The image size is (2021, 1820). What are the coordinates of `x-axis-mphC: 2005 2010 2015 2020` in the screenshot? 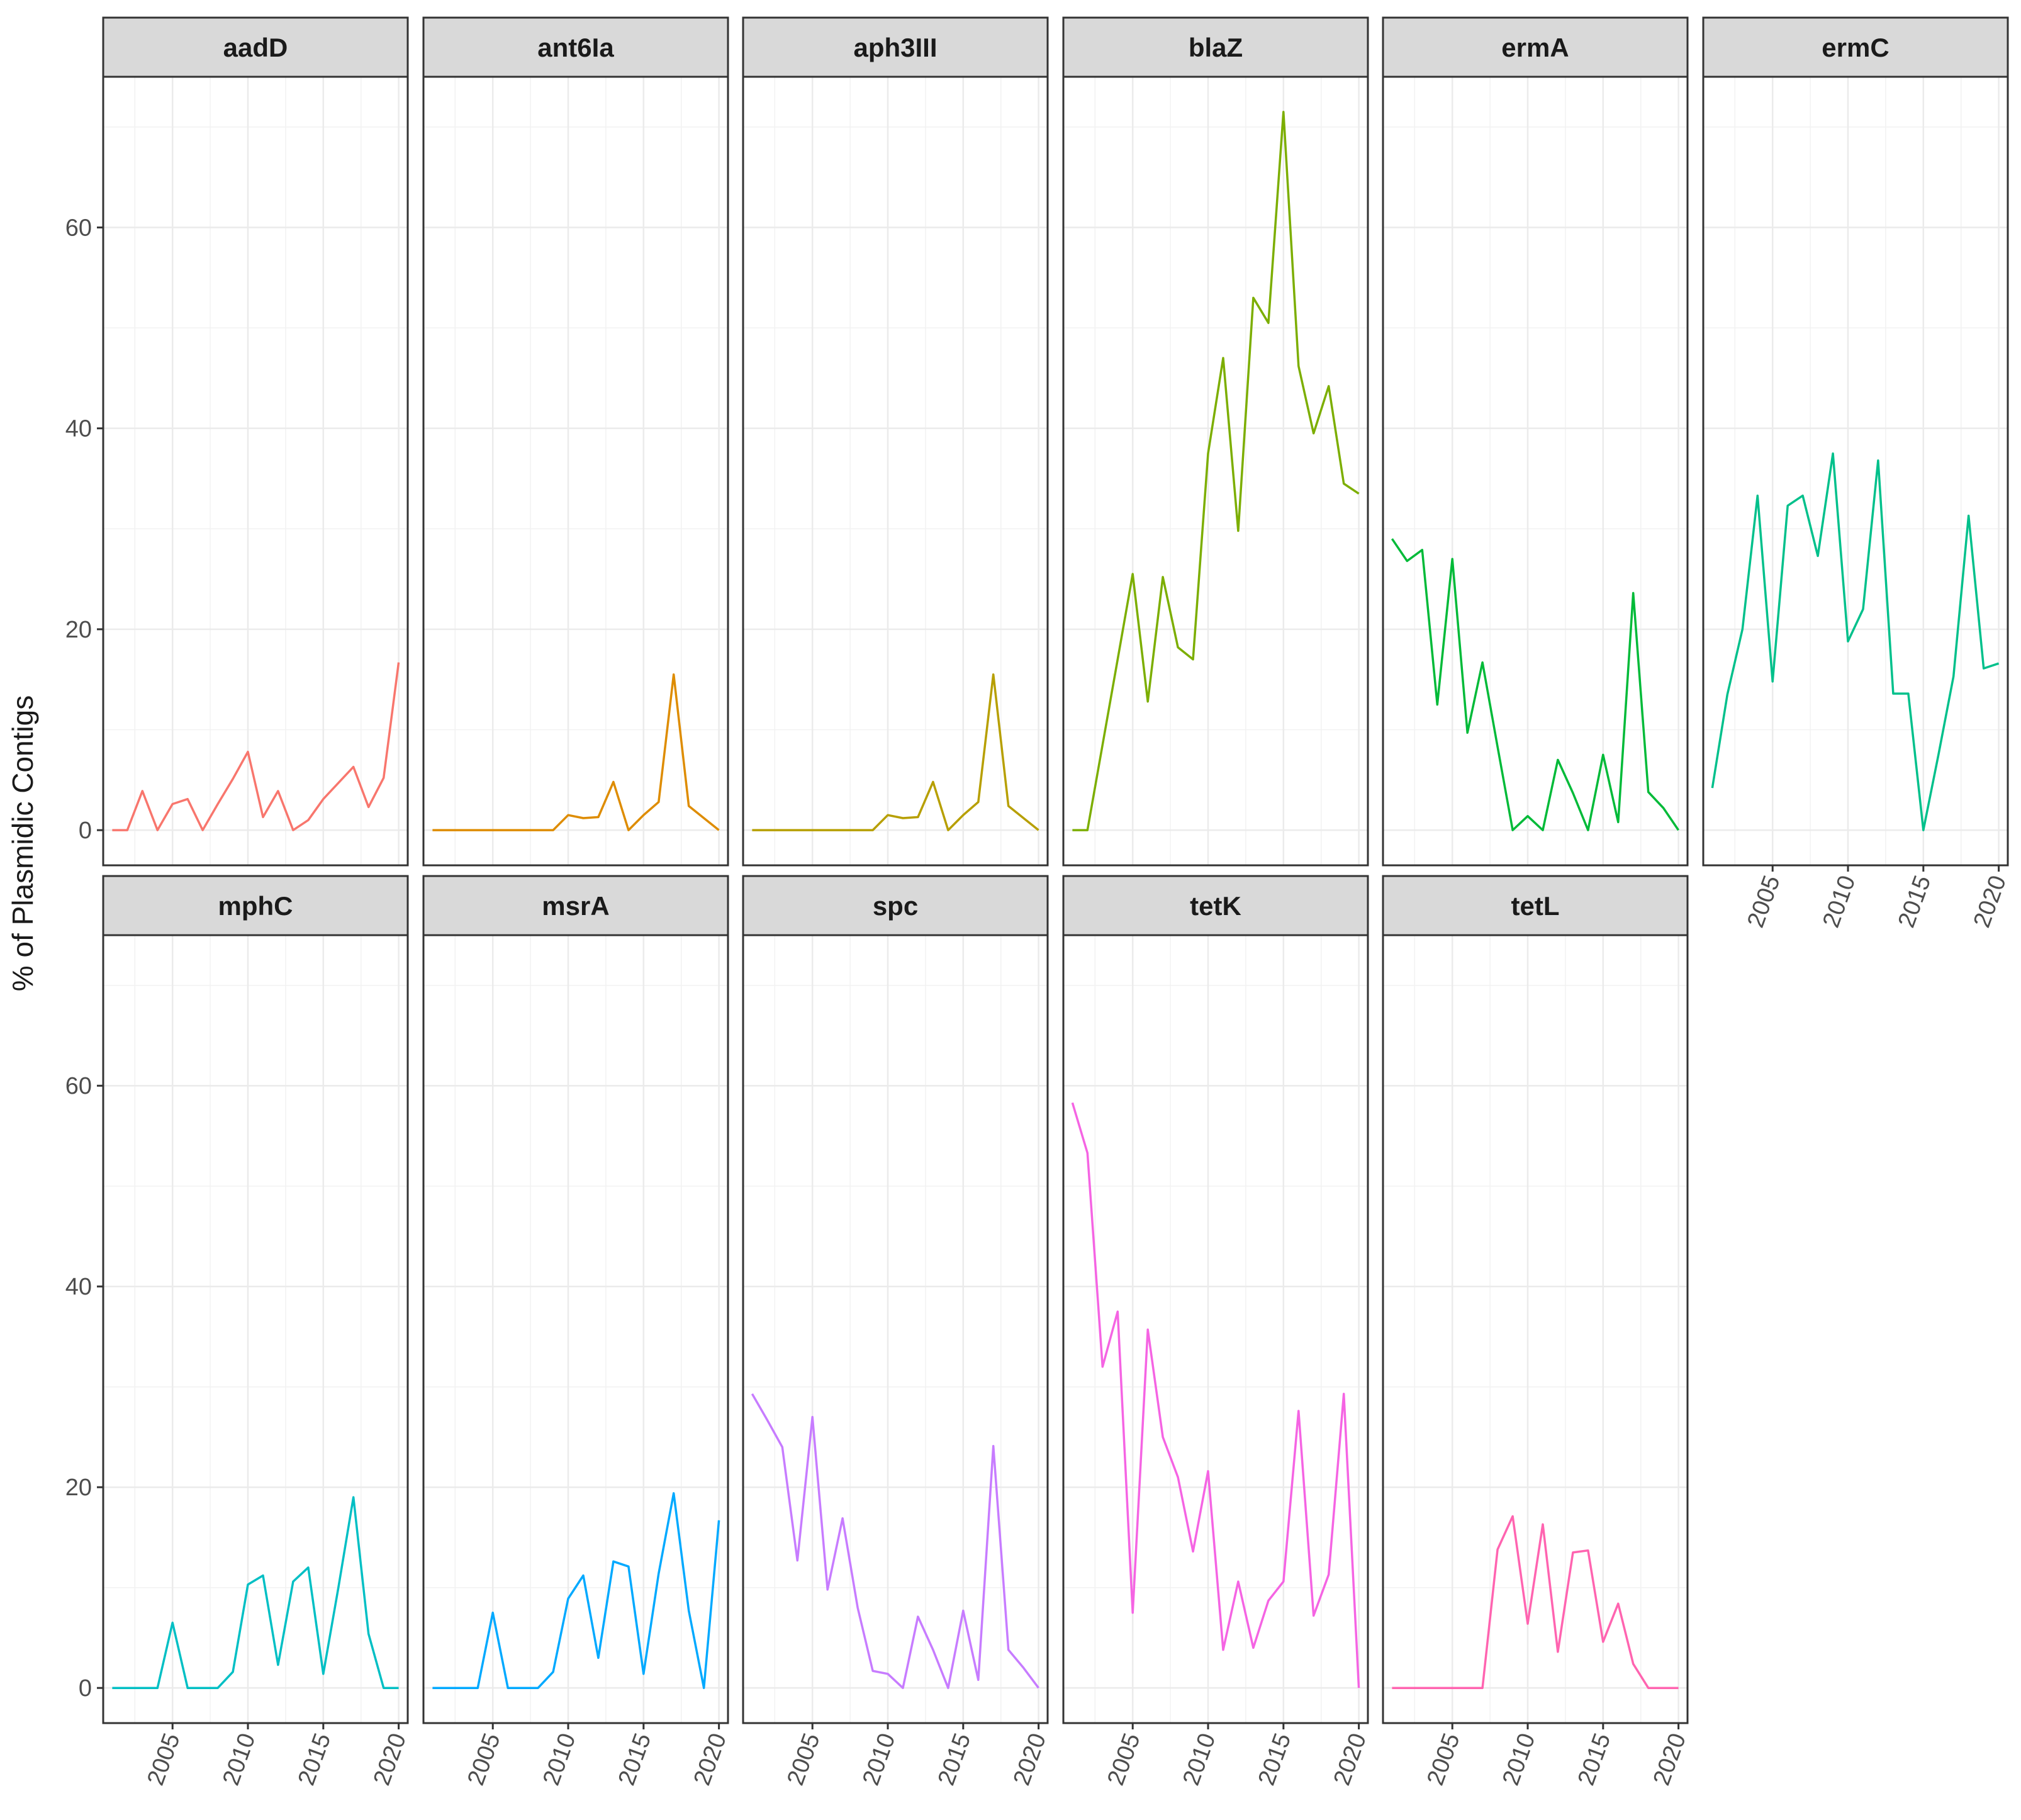 It's located at (276, 1756).